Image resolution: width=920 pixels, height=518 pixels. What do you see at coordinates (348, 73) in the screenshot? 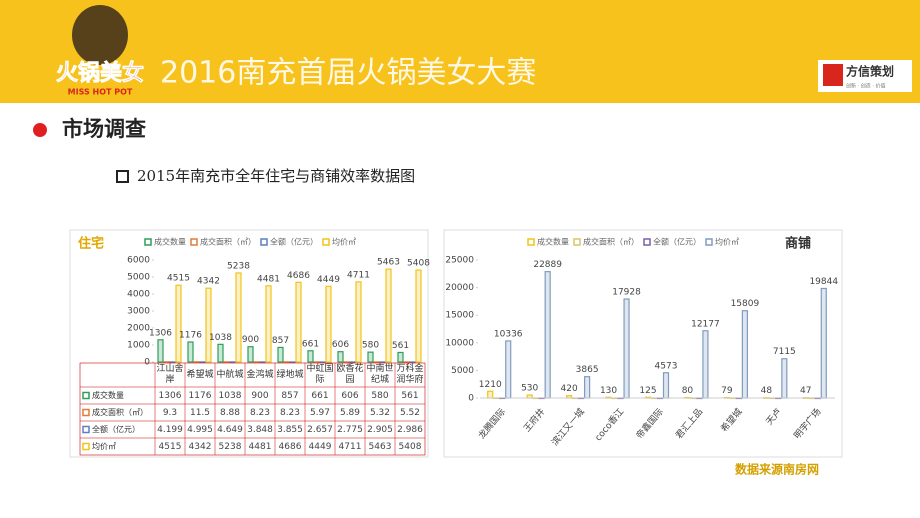
I see `header-title: 2016南充首届火锅美女大赛` at bounding box center [348, 73].